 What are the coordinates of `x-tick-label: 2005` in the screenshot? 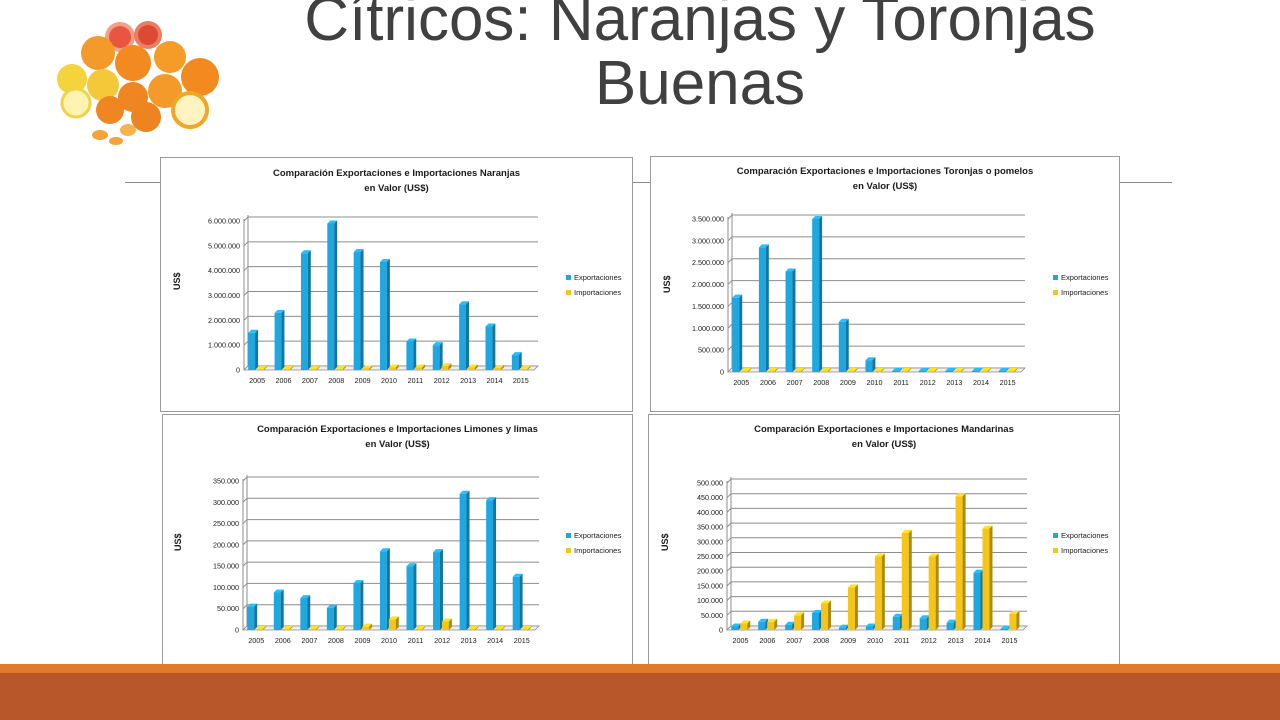 It's located at (741, 382).